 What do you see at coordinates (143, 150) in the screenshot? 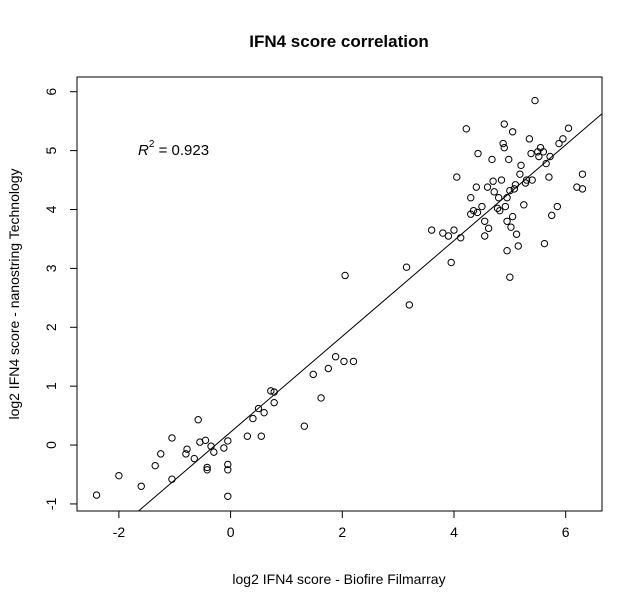
I see `r-squared-var: R` at bounding box center [143, 150].